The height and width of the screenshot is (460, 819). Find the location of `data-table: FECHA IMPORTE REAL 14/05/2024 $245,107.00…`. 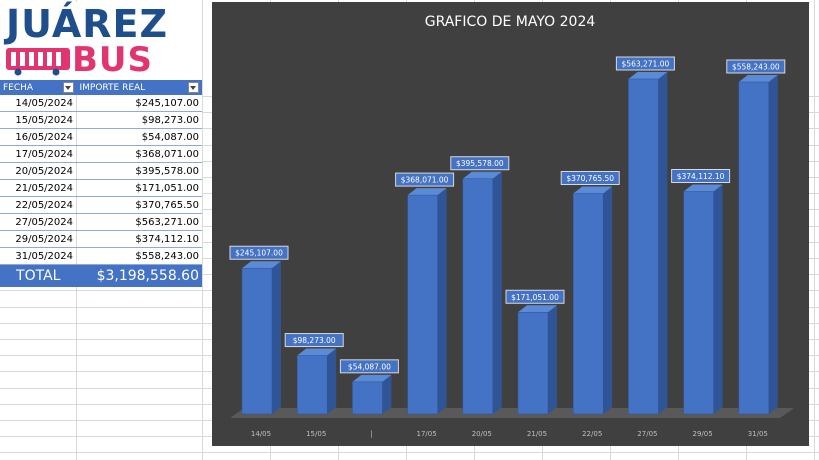

data-table: FECHA IMPORTE REAL 14/05/2024 $245,107.00… is located at coordinates (101, 183).